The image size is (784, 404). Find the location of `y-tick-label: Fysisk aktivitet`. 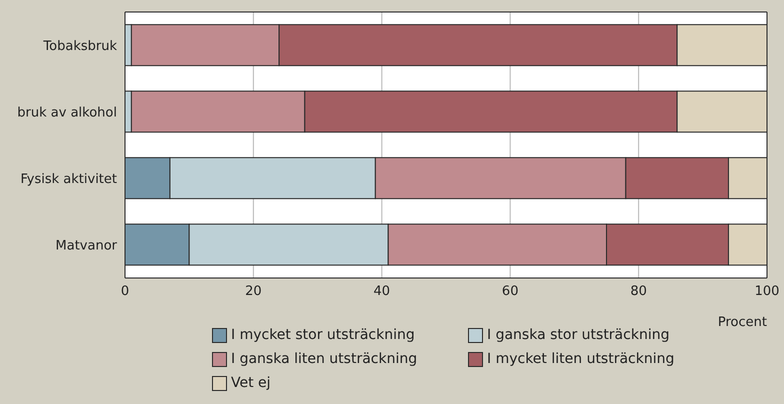

y-tick-label: Fysisk aktivitet is located at coordinates (68, 179).